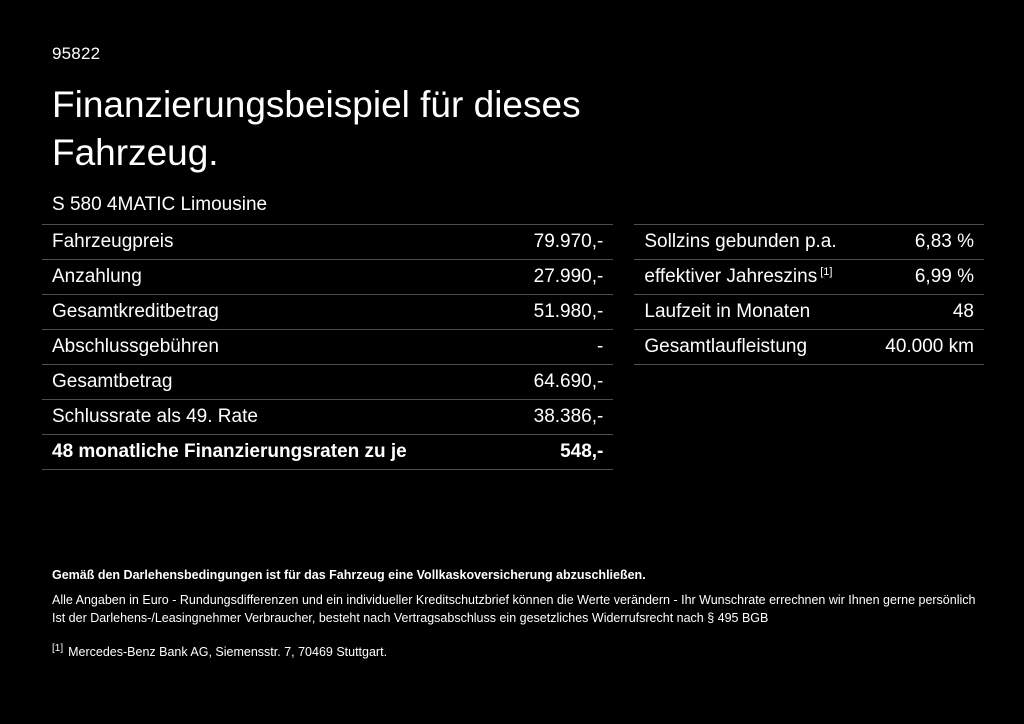  Describe the element at coordinates (112, 381) in the screenshot. I see `row-label: Gesamtbetrag` at that location.